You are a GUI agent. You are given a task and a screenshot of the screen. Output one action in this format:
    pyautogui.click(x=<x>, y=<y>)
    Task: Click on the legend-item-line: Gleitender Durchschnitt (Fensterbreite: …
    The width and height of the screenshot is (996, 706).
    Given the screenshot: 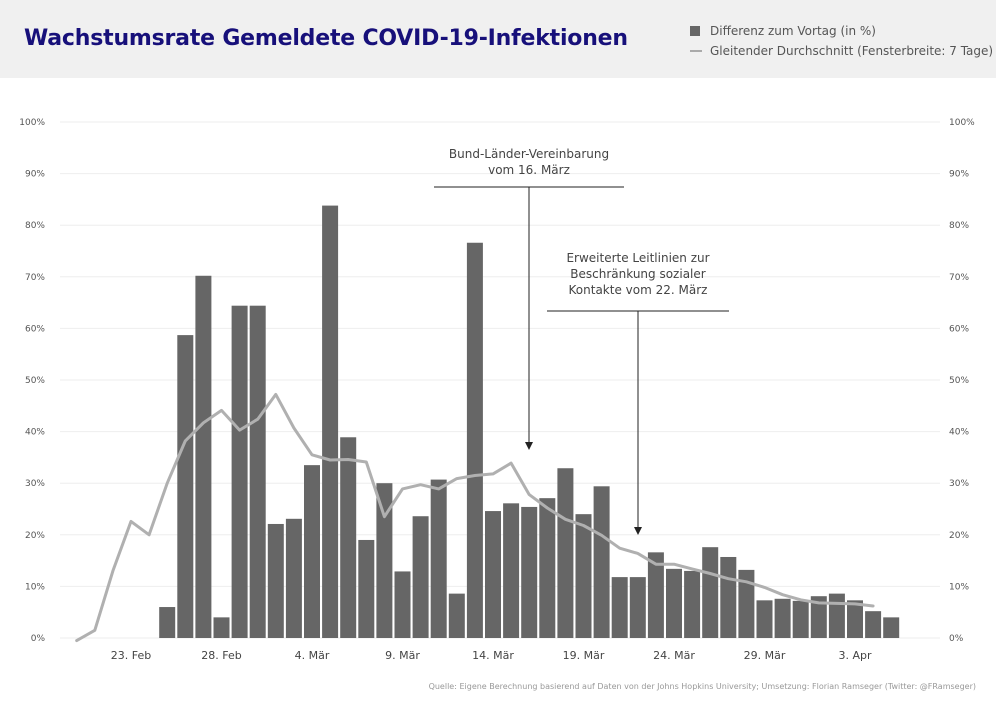 What is the action you would take?
    pyautogui.click(x=841, y=51)
    